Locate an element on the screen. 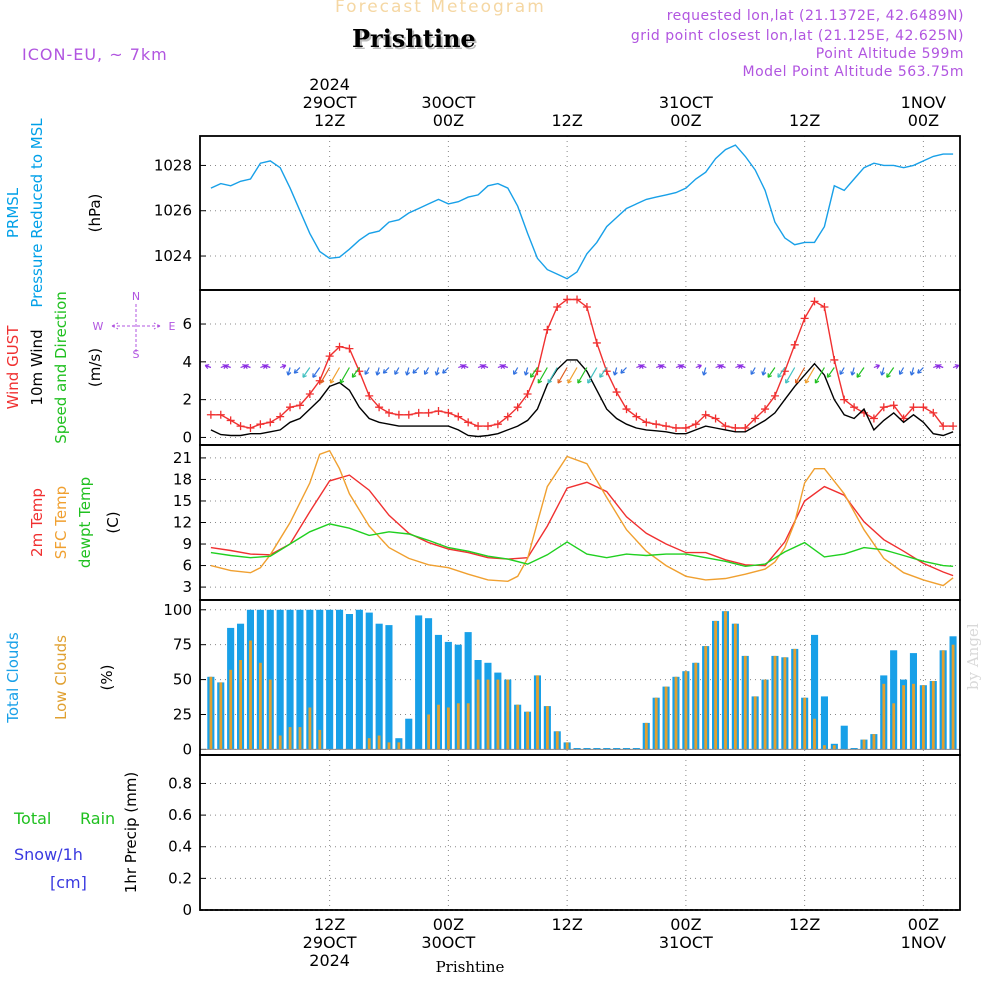 This screenshot has height=1000, width=1000. top-date-label: 1NOV is located at coordinates (923, 102).